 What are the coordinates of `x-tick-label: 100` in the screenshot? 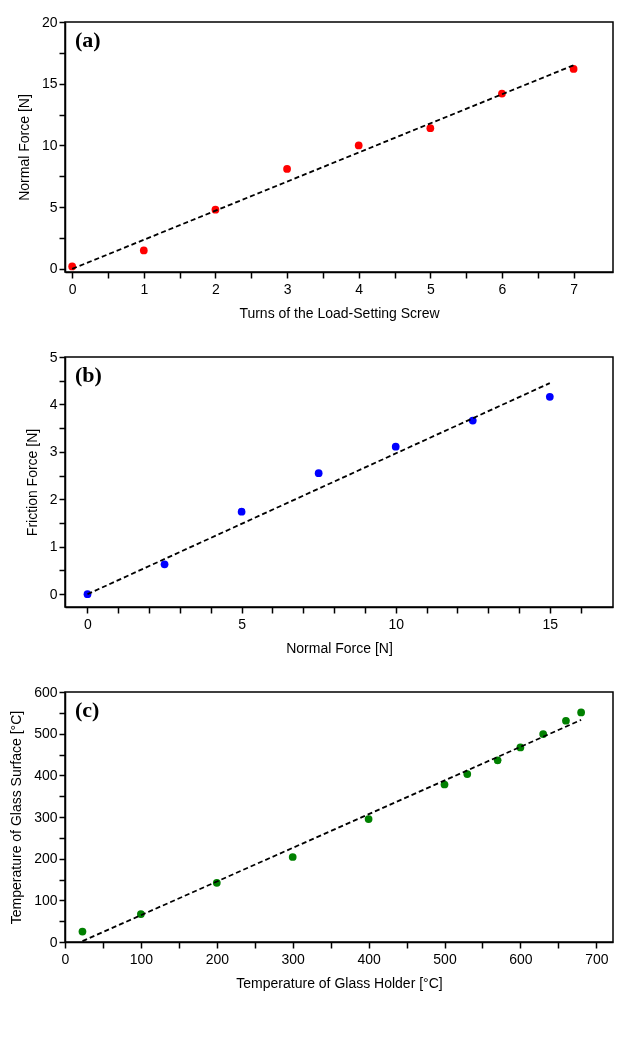 It's located at (141, 958).